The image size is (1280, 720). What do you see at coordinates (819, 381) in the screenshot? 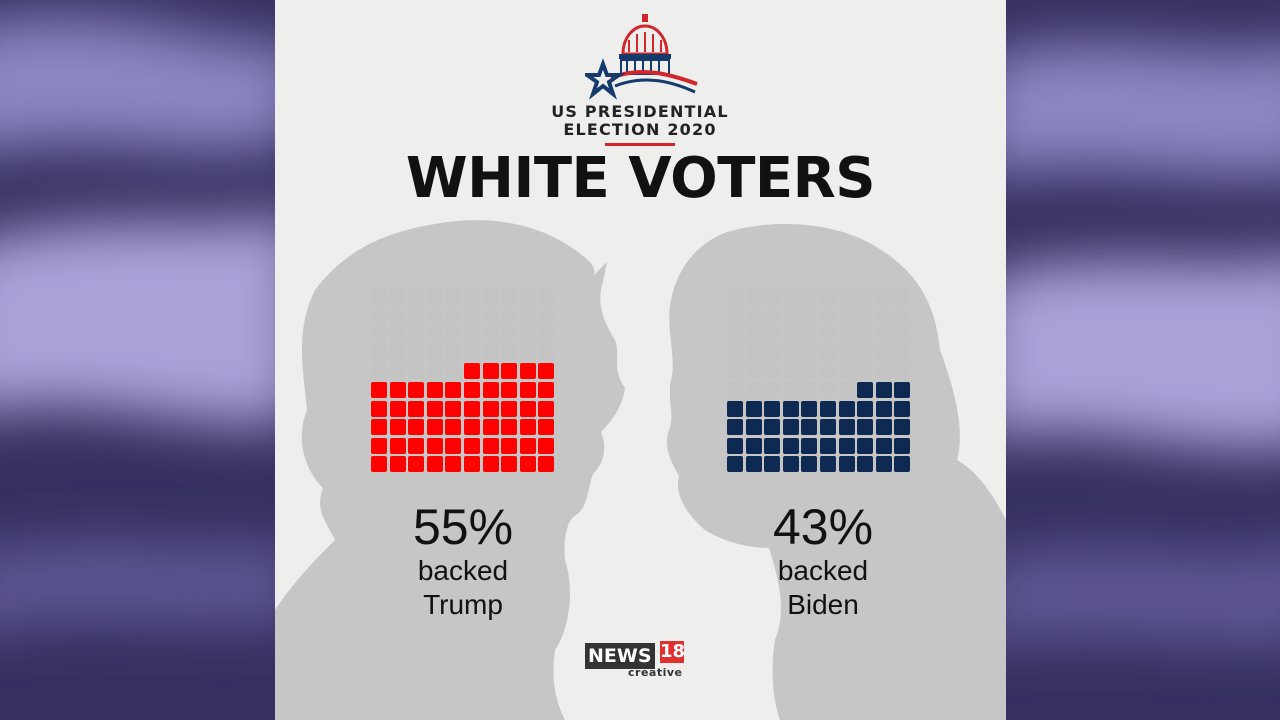
I see `biden-waffle-chart` at bounding box center [819, 381].